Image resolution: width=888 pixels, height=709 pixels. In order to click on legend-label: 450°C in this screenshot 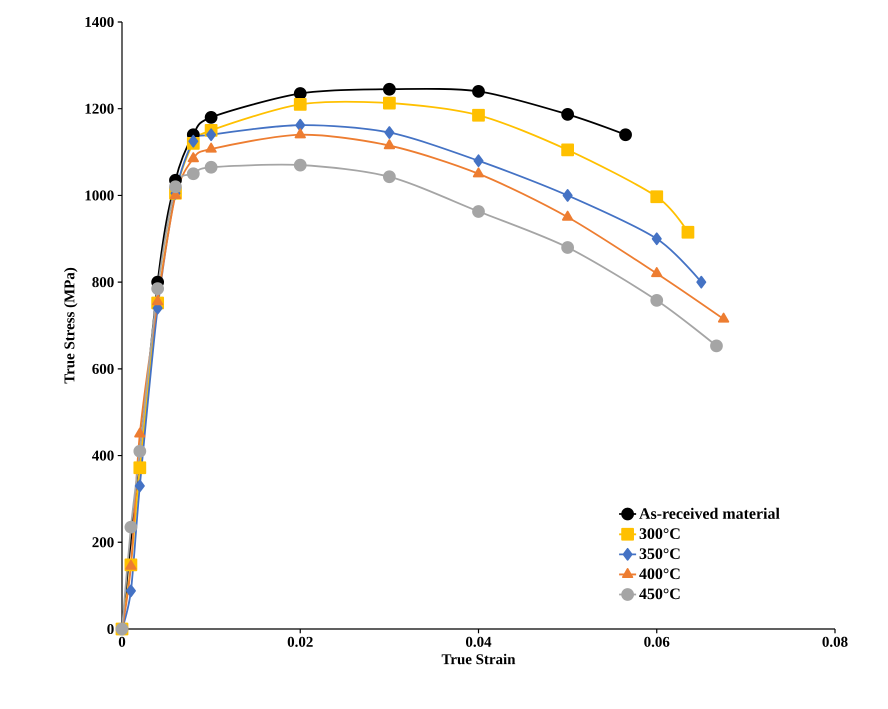, I will do `click(659, 594)`.